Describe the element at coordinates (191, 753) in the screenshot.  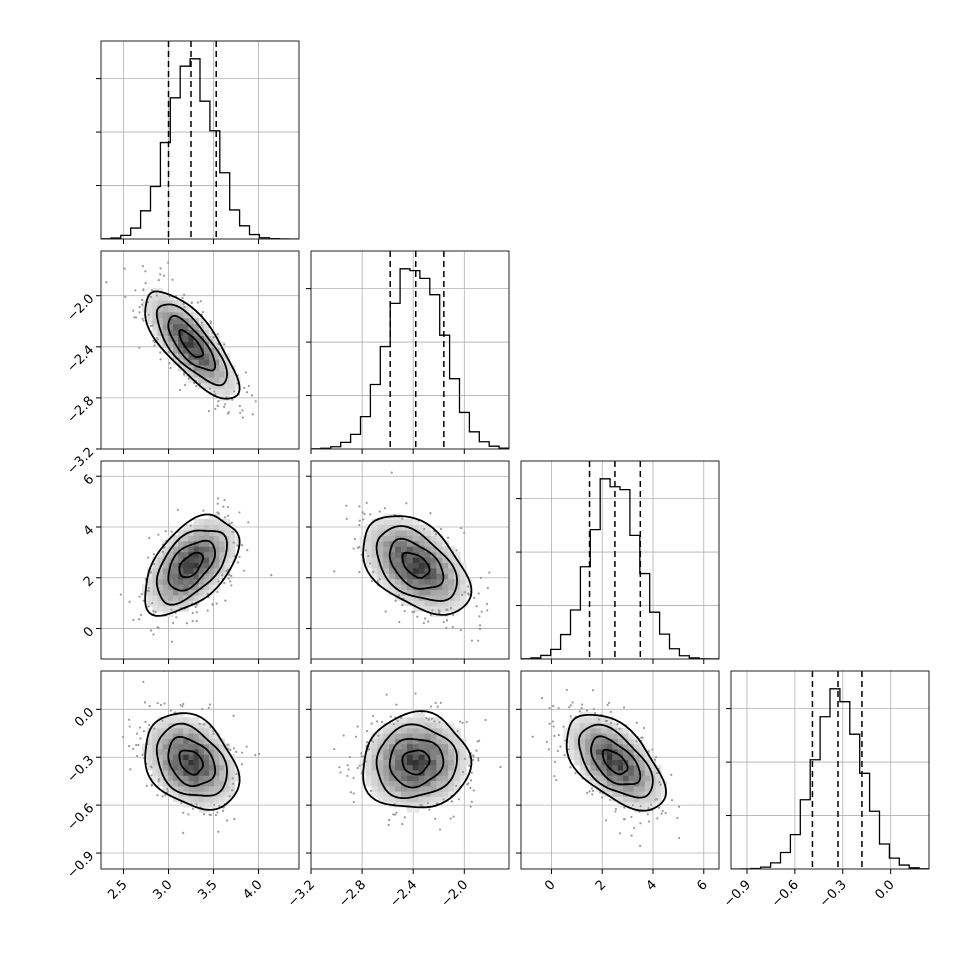
I see `density-layer` at that location.